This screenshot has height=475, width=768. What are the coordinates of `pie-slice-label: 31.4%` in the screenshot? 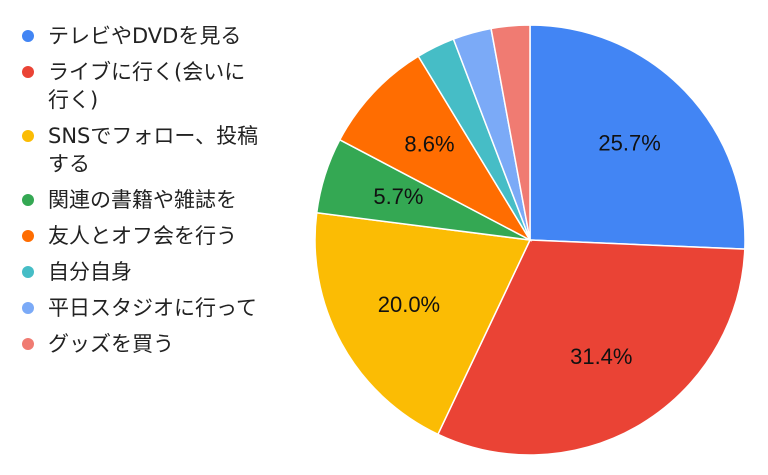 It's located at (601, 356).